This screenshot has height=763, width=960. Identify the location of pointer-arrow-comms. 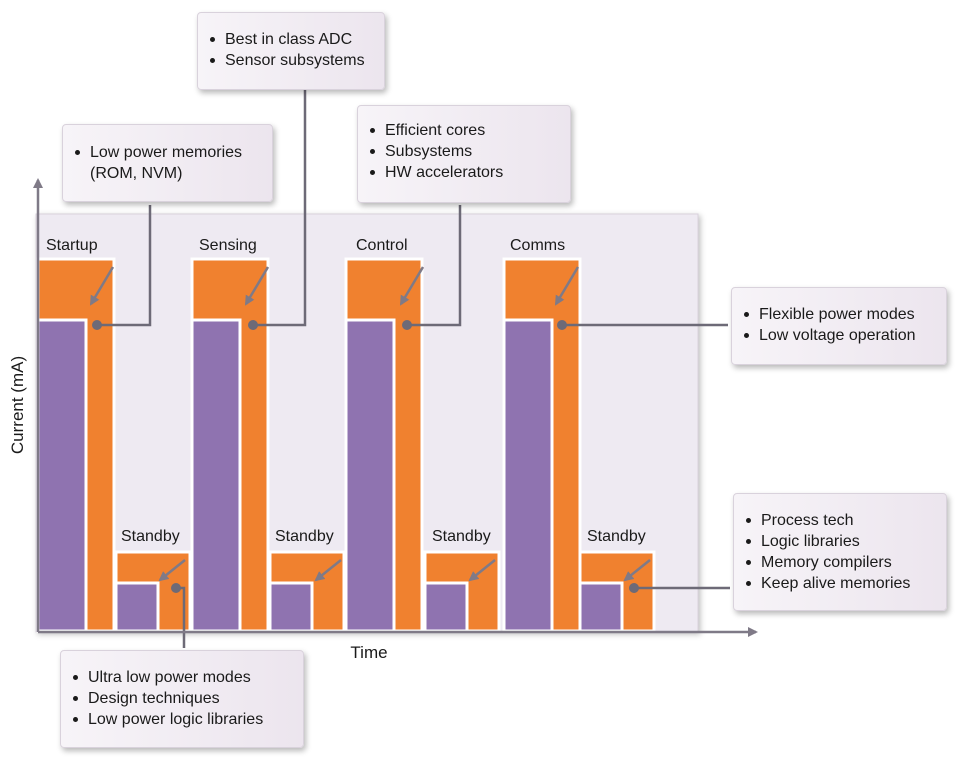
(567, 286).